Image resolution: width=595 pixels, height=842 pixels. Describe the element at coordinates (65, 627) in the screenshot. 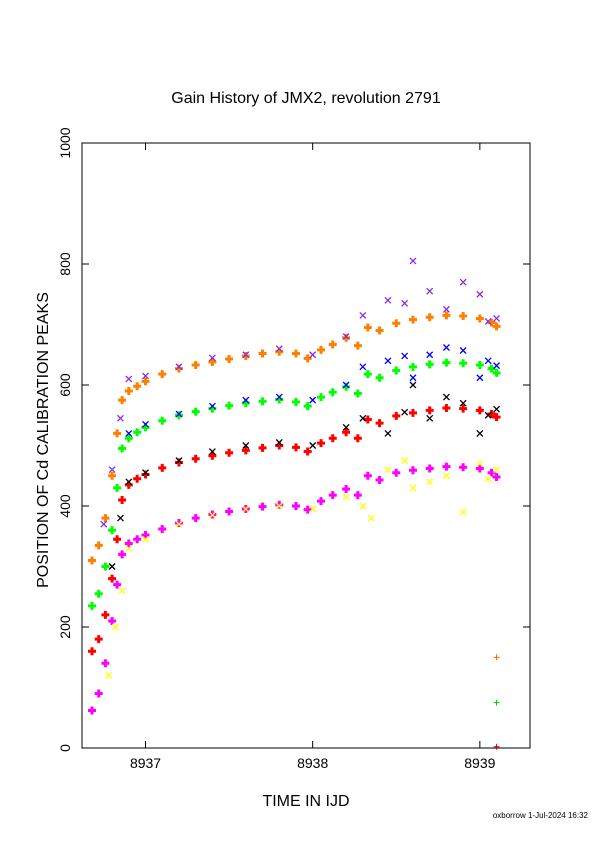

I see `y-tick-label: 200` at that location.